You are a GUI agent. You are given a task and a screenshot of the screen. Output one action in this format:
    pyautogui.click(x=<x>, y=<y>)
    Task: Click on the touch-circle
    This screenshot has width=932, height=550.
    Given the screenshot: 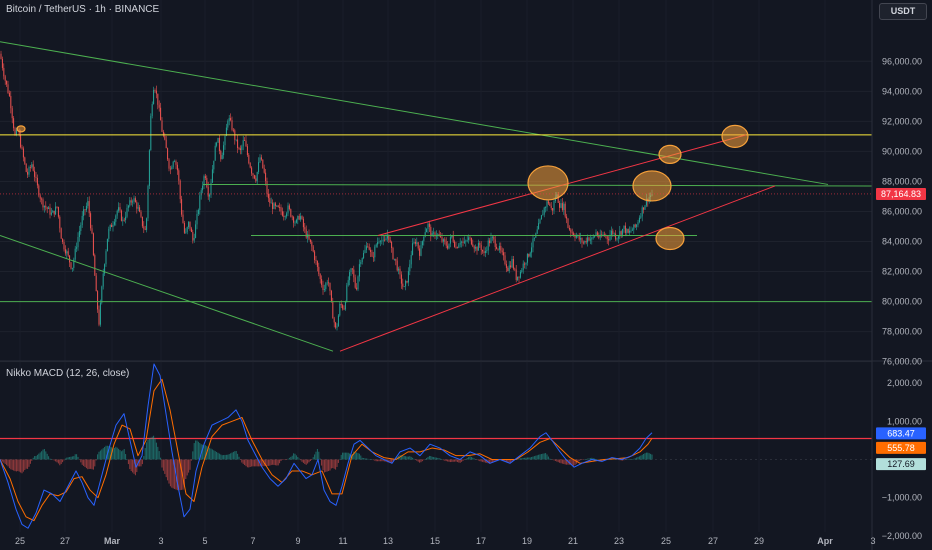 What is the action you would take?
    pyautogui.click(x=652, y=186)
    